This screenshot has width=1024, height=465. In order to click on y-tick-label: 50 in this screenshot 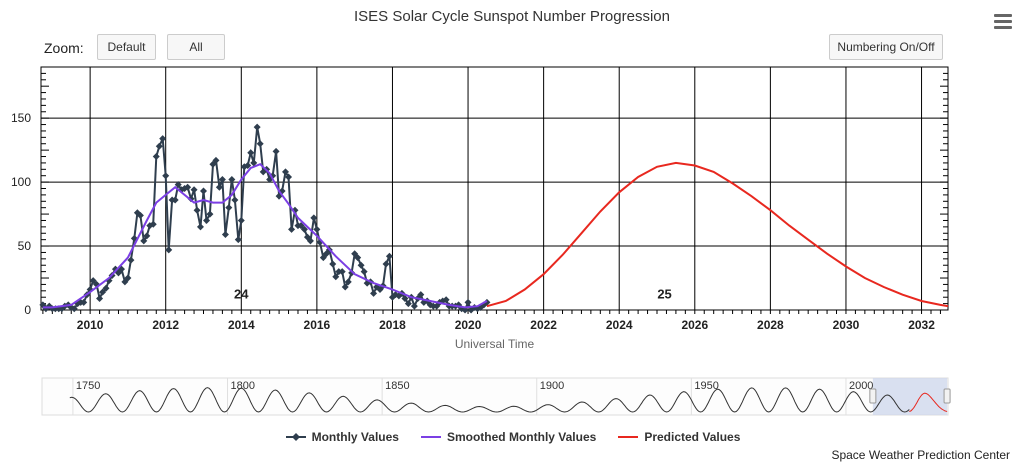, I will do `click(25, 246)`.